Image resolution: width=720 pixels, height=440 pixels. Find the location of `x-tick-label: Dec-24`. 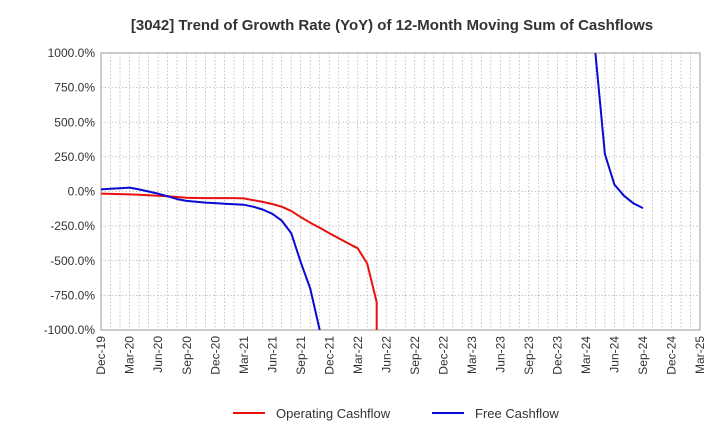

x-tick-label: Dec-24 is located at coordinates (672, 355).